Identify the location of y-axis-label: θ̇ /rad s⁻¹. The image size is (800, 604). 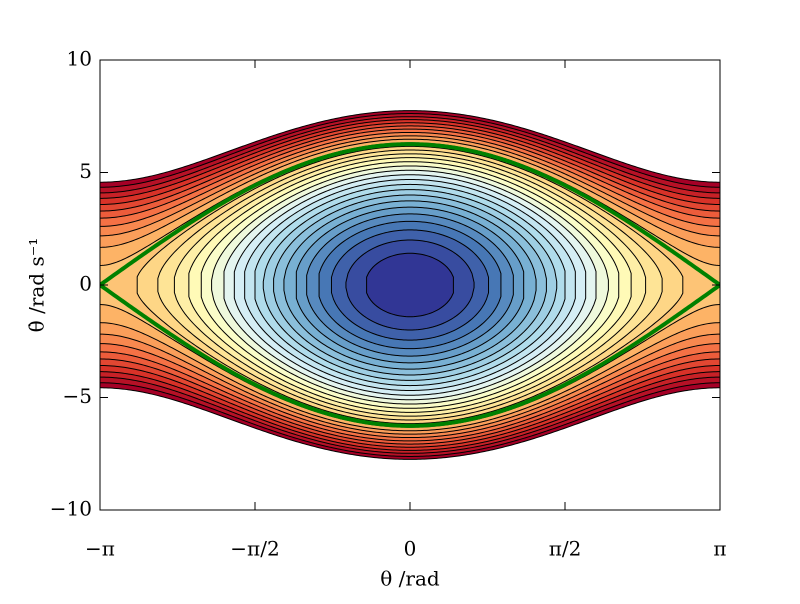
(37, 285).